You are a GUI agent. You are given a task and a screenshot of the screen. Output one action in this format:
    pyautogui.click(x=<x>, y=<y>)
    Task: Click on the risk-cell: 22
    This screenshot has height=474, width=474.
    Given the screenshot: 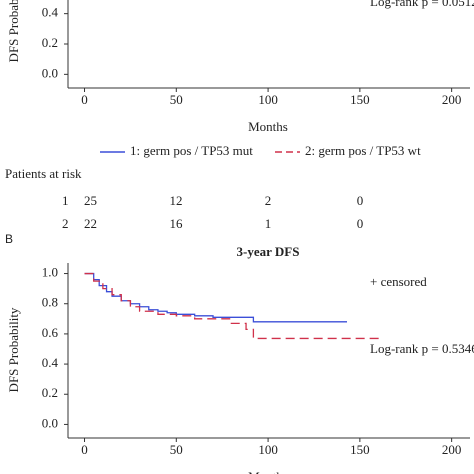 What is the action you would take?
    pyautogui.click(x=90, y=223)
    